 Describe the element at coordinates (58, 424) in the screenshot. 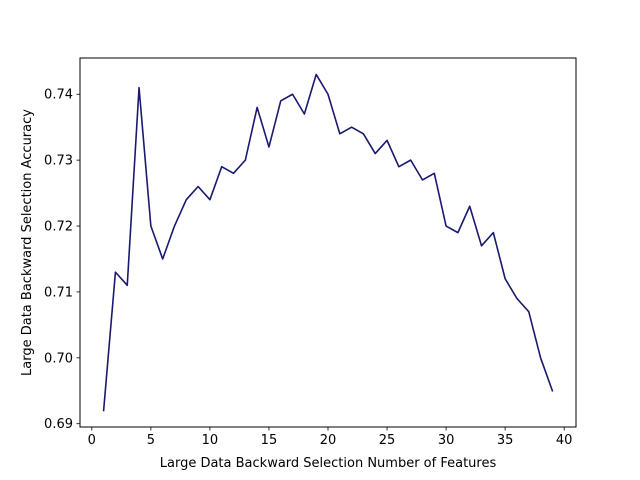

I see `y-tick-label: 0.69` at that location.